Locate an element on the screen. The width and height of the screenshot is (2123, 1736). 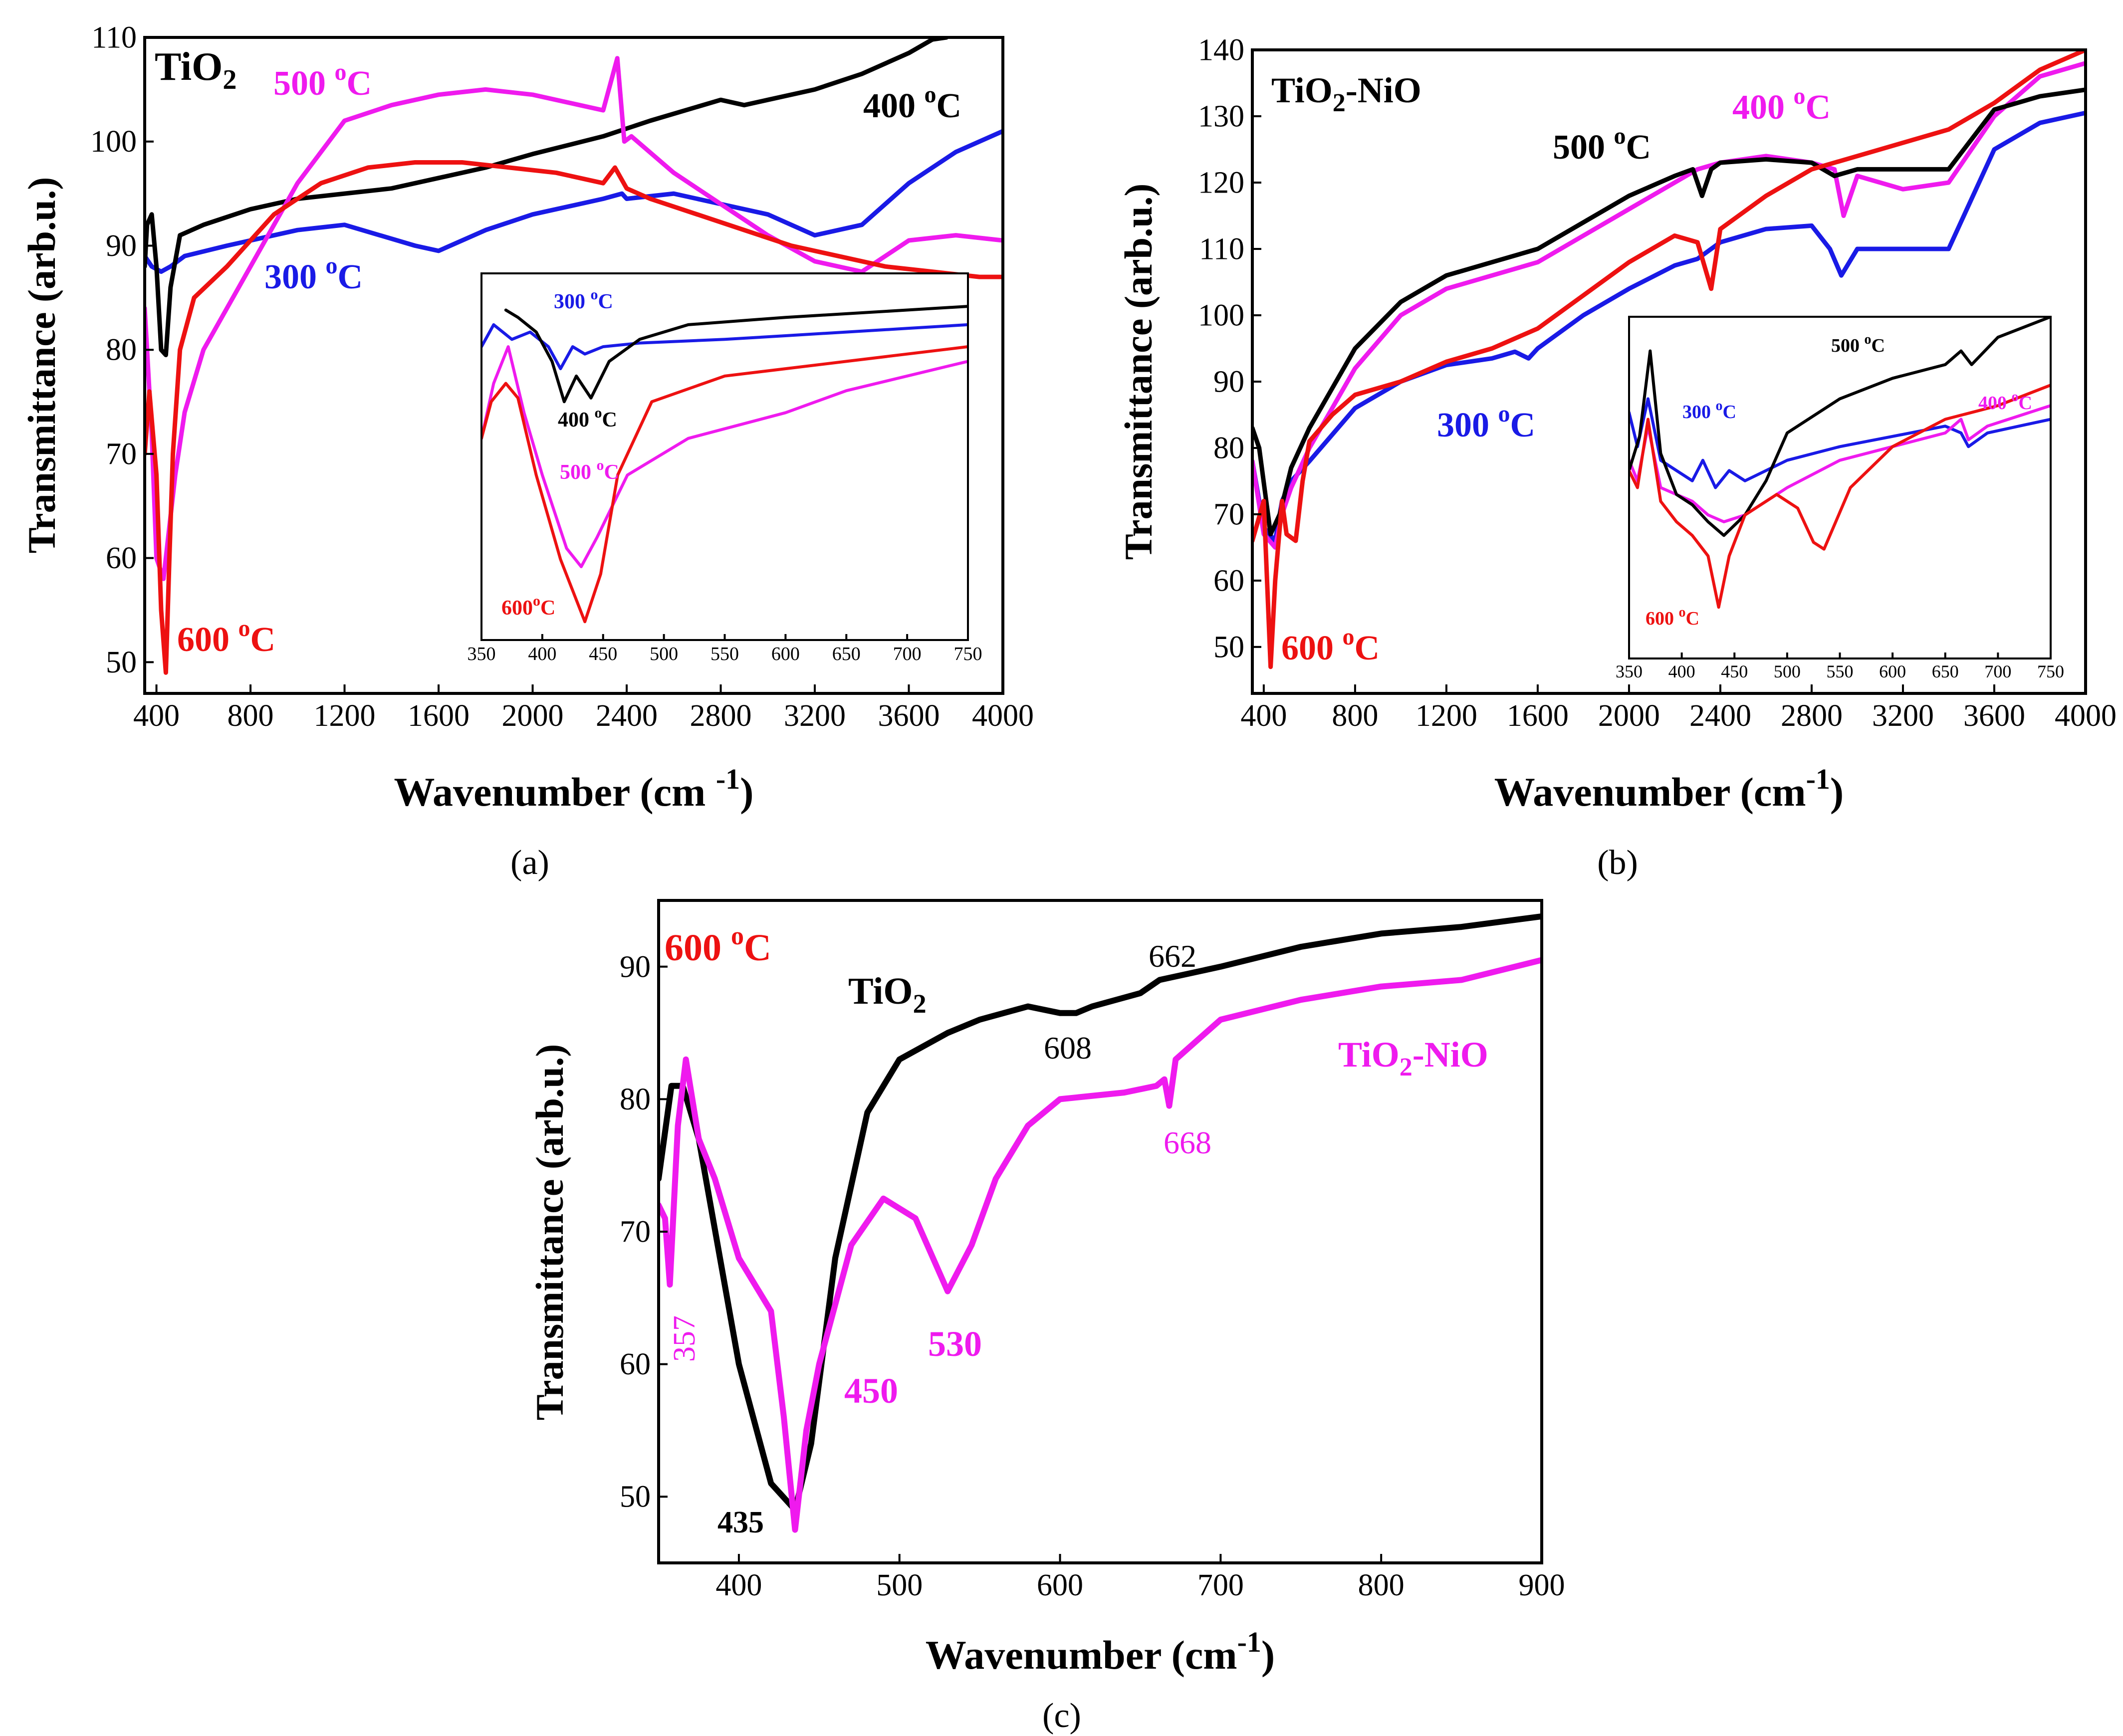
series-line-b-600-oc is located at coordinates (1669, 359).